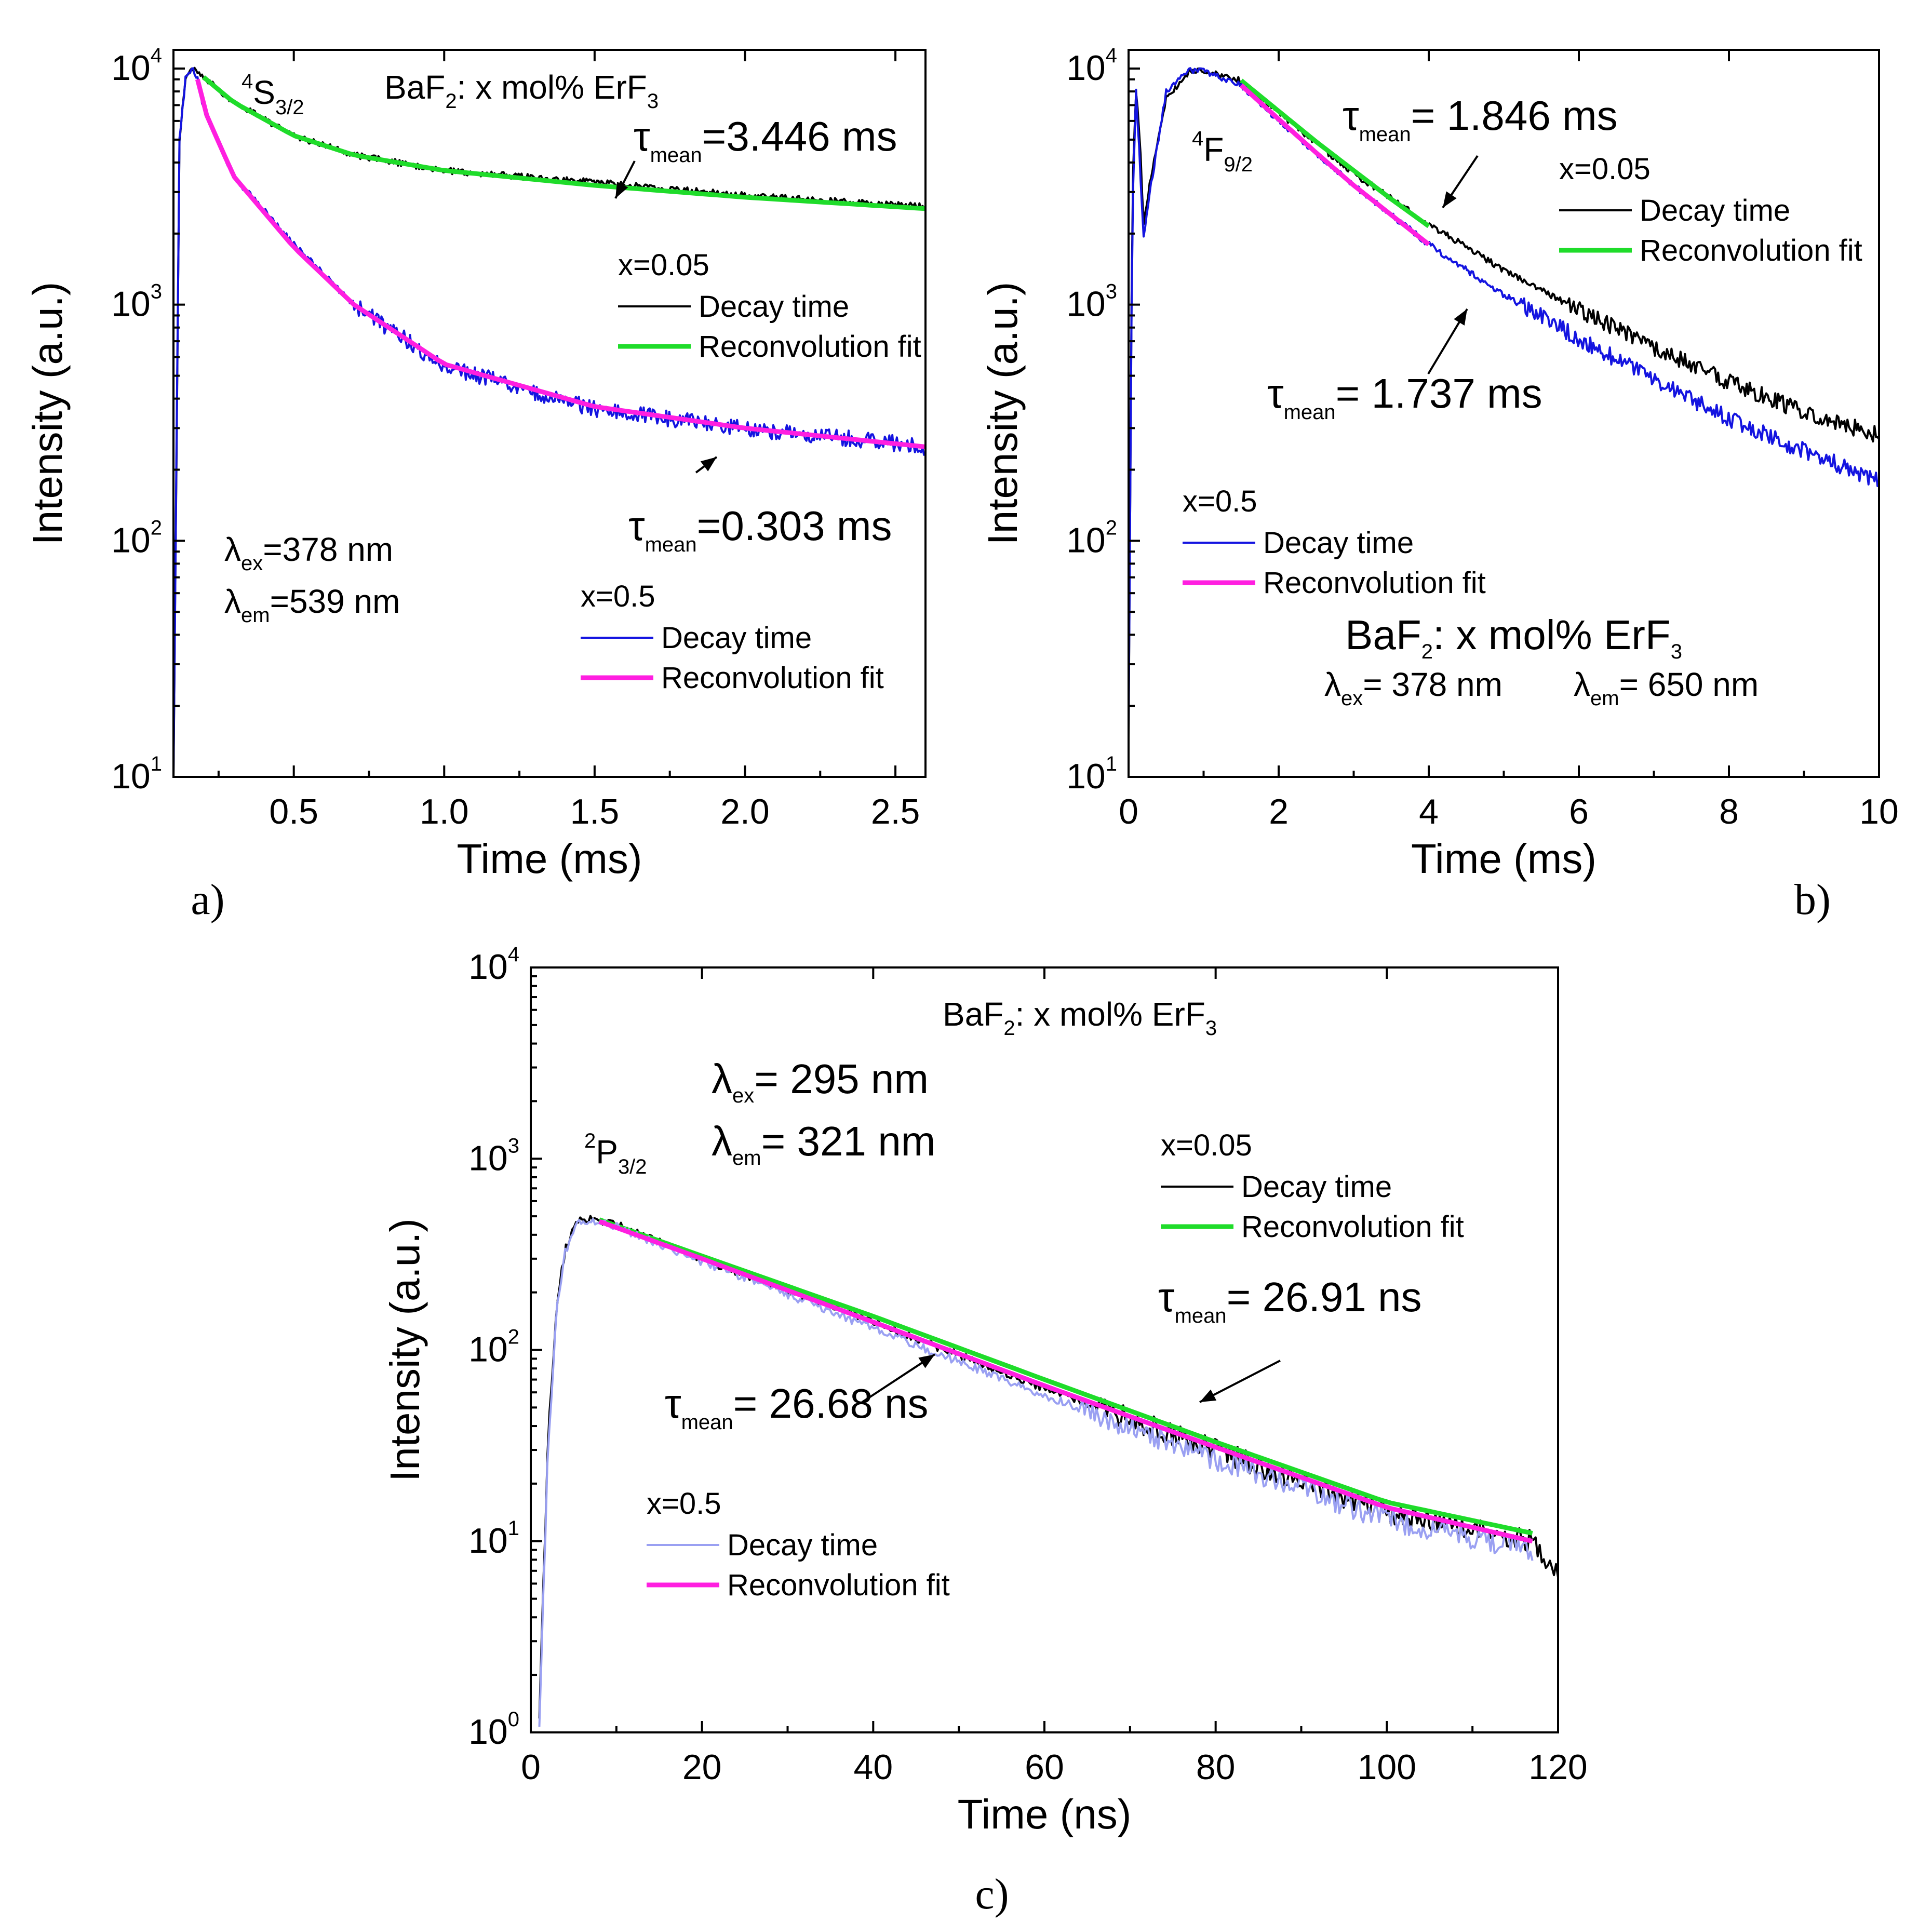 This screenshot has height=1923, width=1932. Describe the element at coordinates (1729, 811) in the screenshot. I see `x-tick-label: 8` at that location.